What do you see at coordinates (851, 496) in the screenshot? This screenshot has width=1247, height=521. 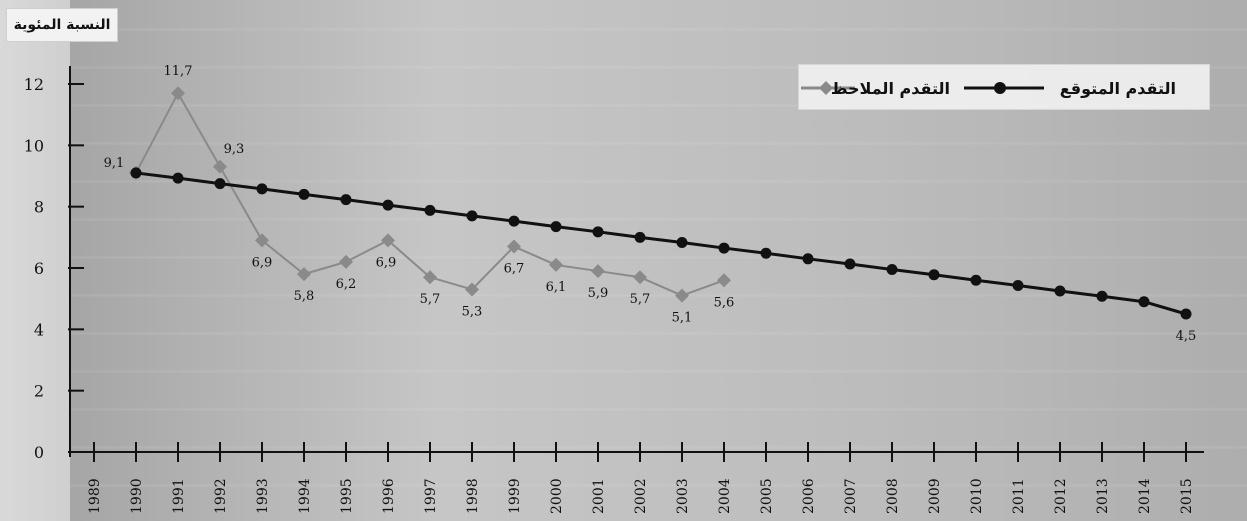 I see `x-tick-label: 2007` at bounding box center [851, 496].